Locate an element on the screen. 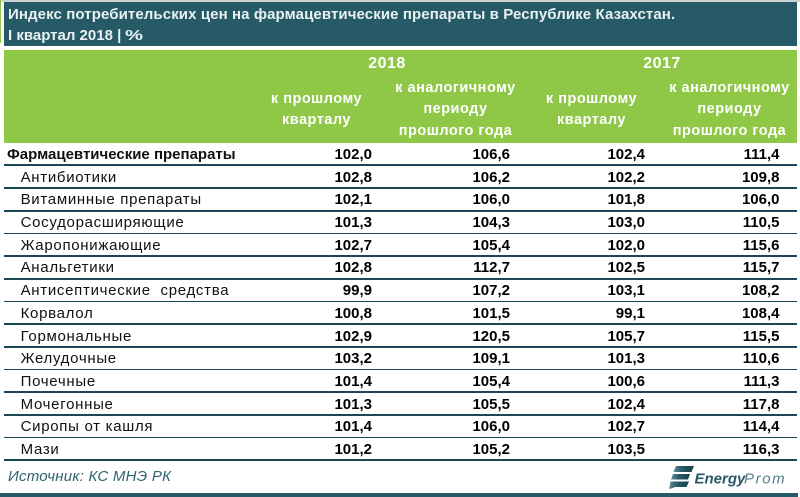  svg-text: Prom is located at coordinates (765, 479).